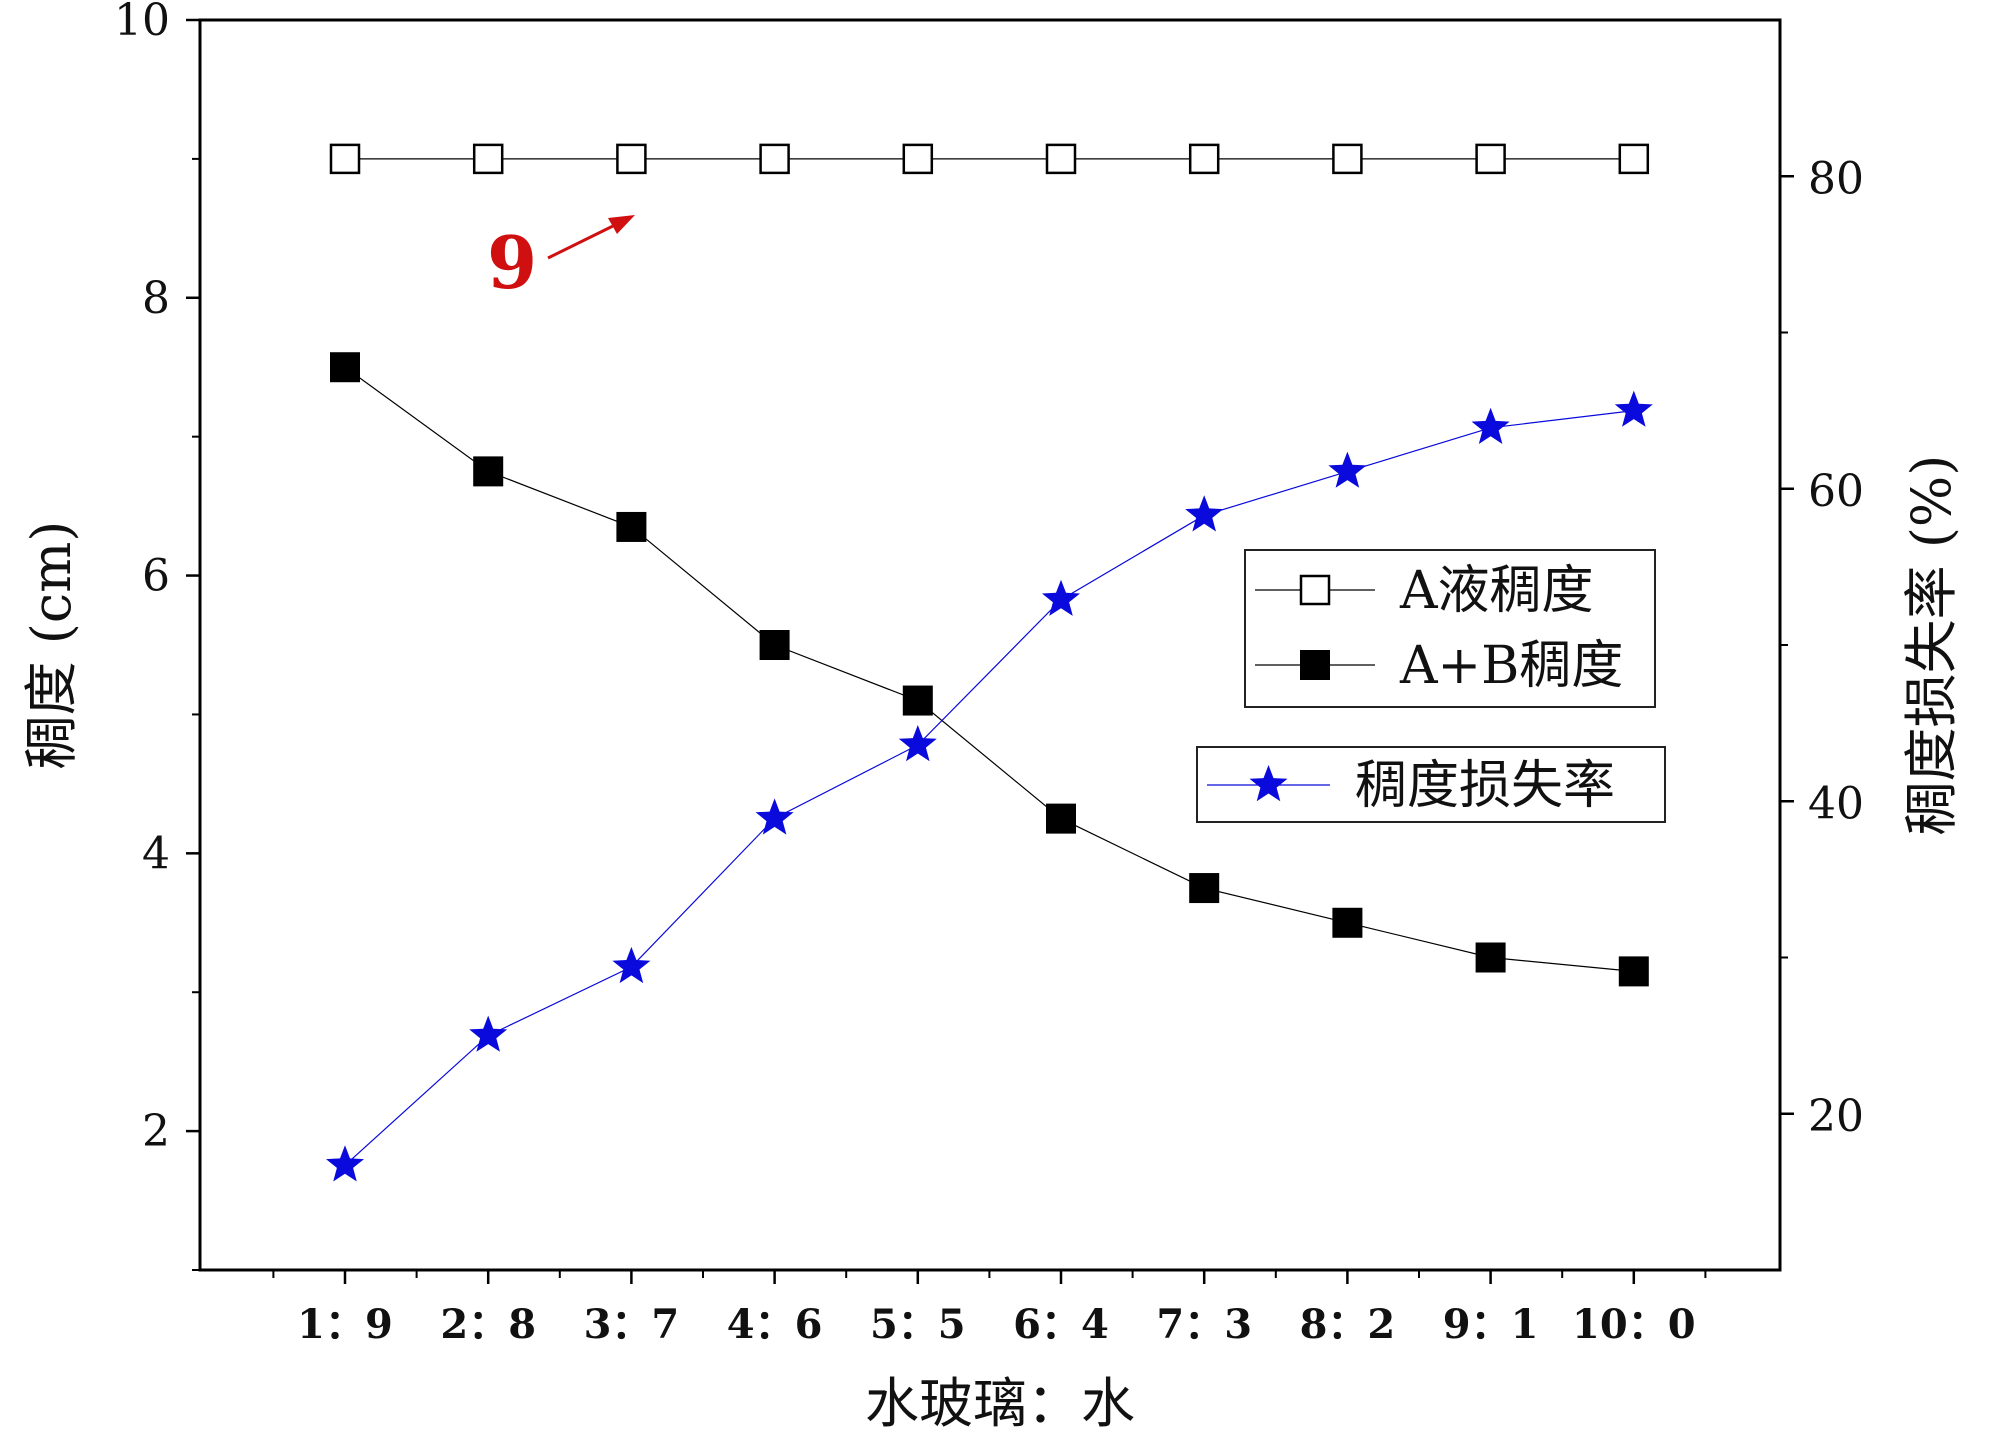  I want to click on y-right-tick-label: 40, so click(1836, 803).